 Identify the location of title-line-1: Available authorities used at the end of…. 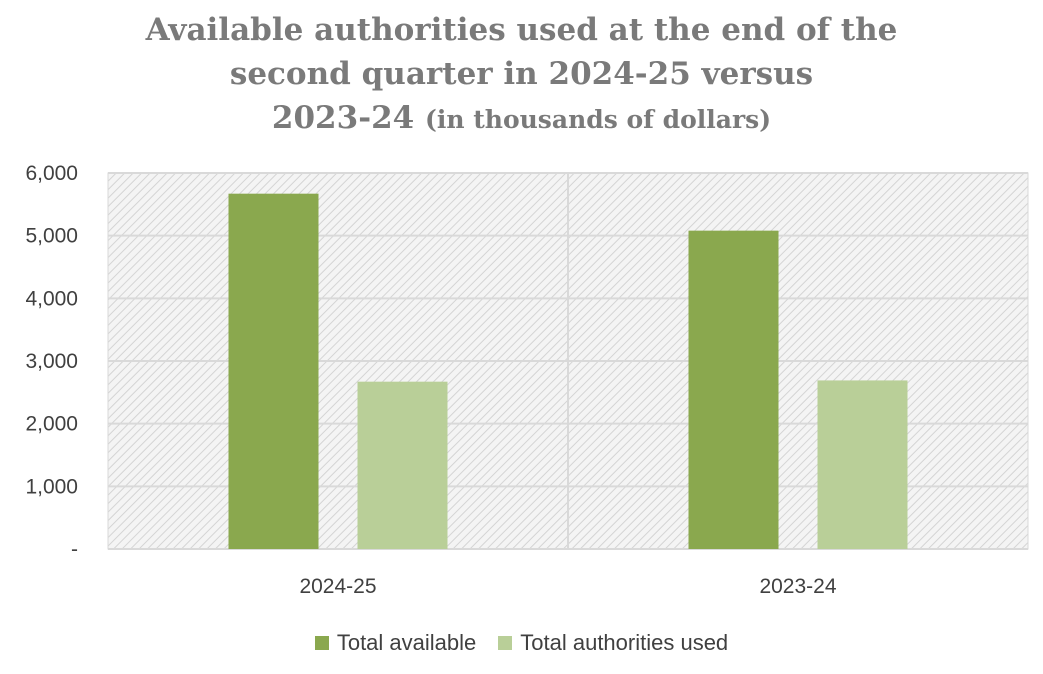
(521, 30).